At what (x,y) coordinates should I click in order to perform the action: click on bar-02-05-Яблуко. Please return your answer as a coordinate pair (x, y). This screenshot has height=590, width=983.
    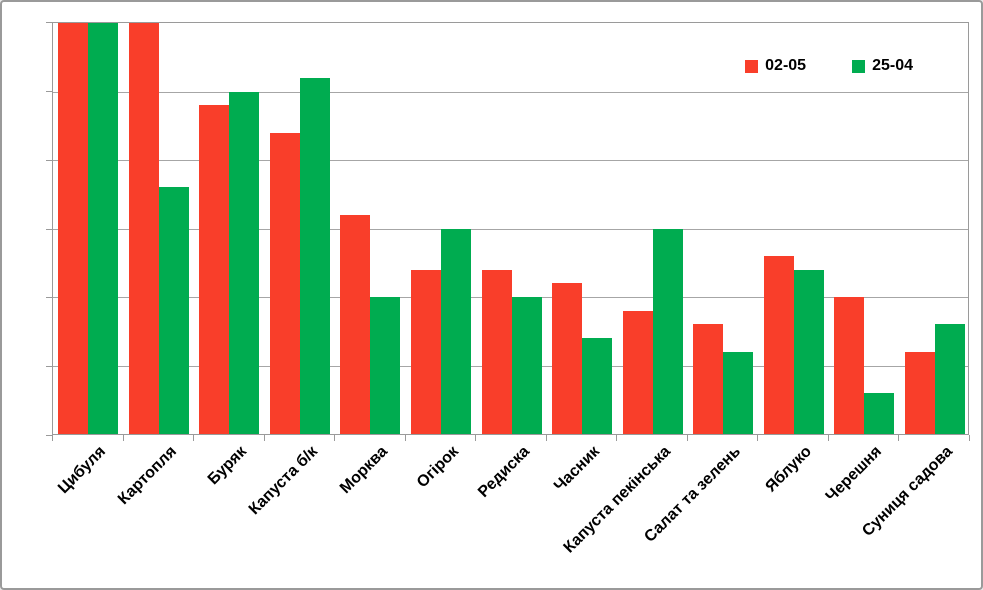
    Looking at the image, I should click on (778, 344).